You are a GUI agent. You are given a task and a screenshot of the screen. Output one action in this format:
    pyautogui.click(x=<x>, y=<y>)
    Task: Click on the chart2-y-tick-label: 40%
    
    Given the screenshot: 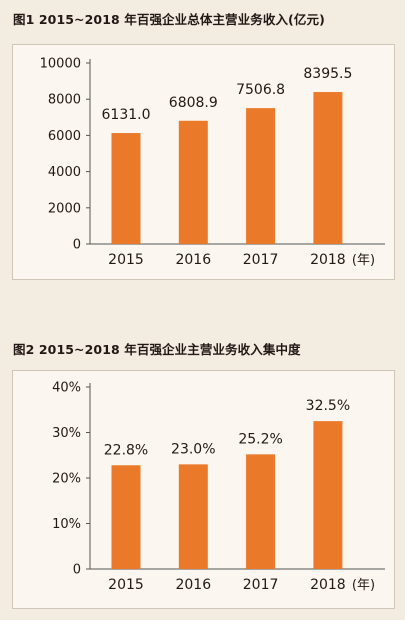 What is the action you would take?
    pyautogui.click(x=66, y=388)
    